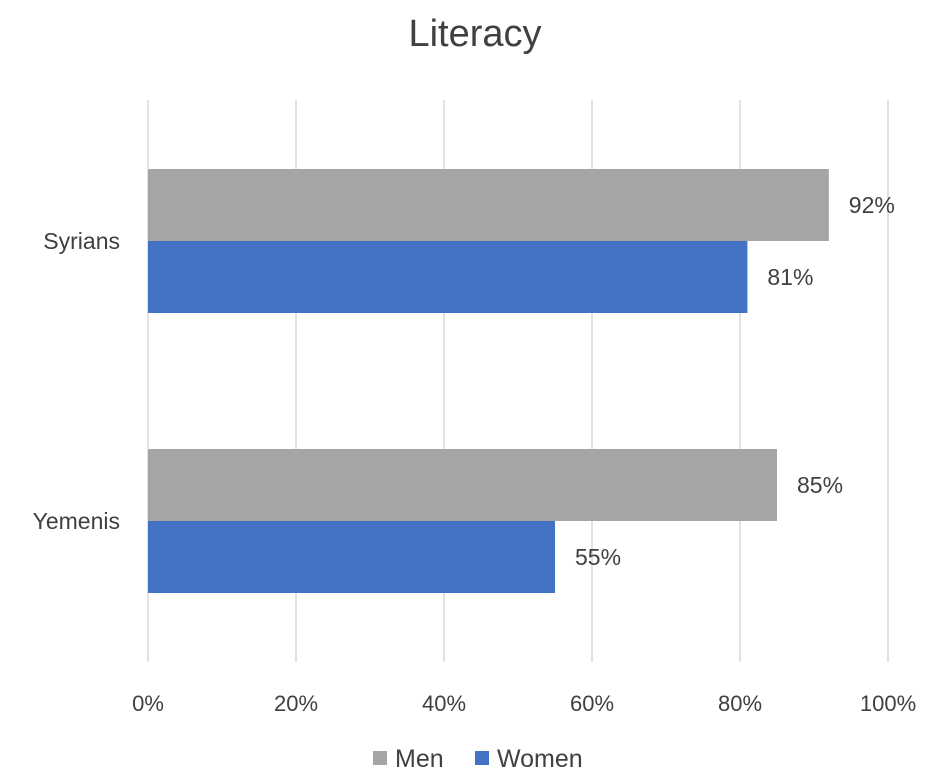 This screenshot has height=778, width=925. Describe the element at coordinates (740, 703) in the screenshot. I see `x-tick-label: 80%` at that location.